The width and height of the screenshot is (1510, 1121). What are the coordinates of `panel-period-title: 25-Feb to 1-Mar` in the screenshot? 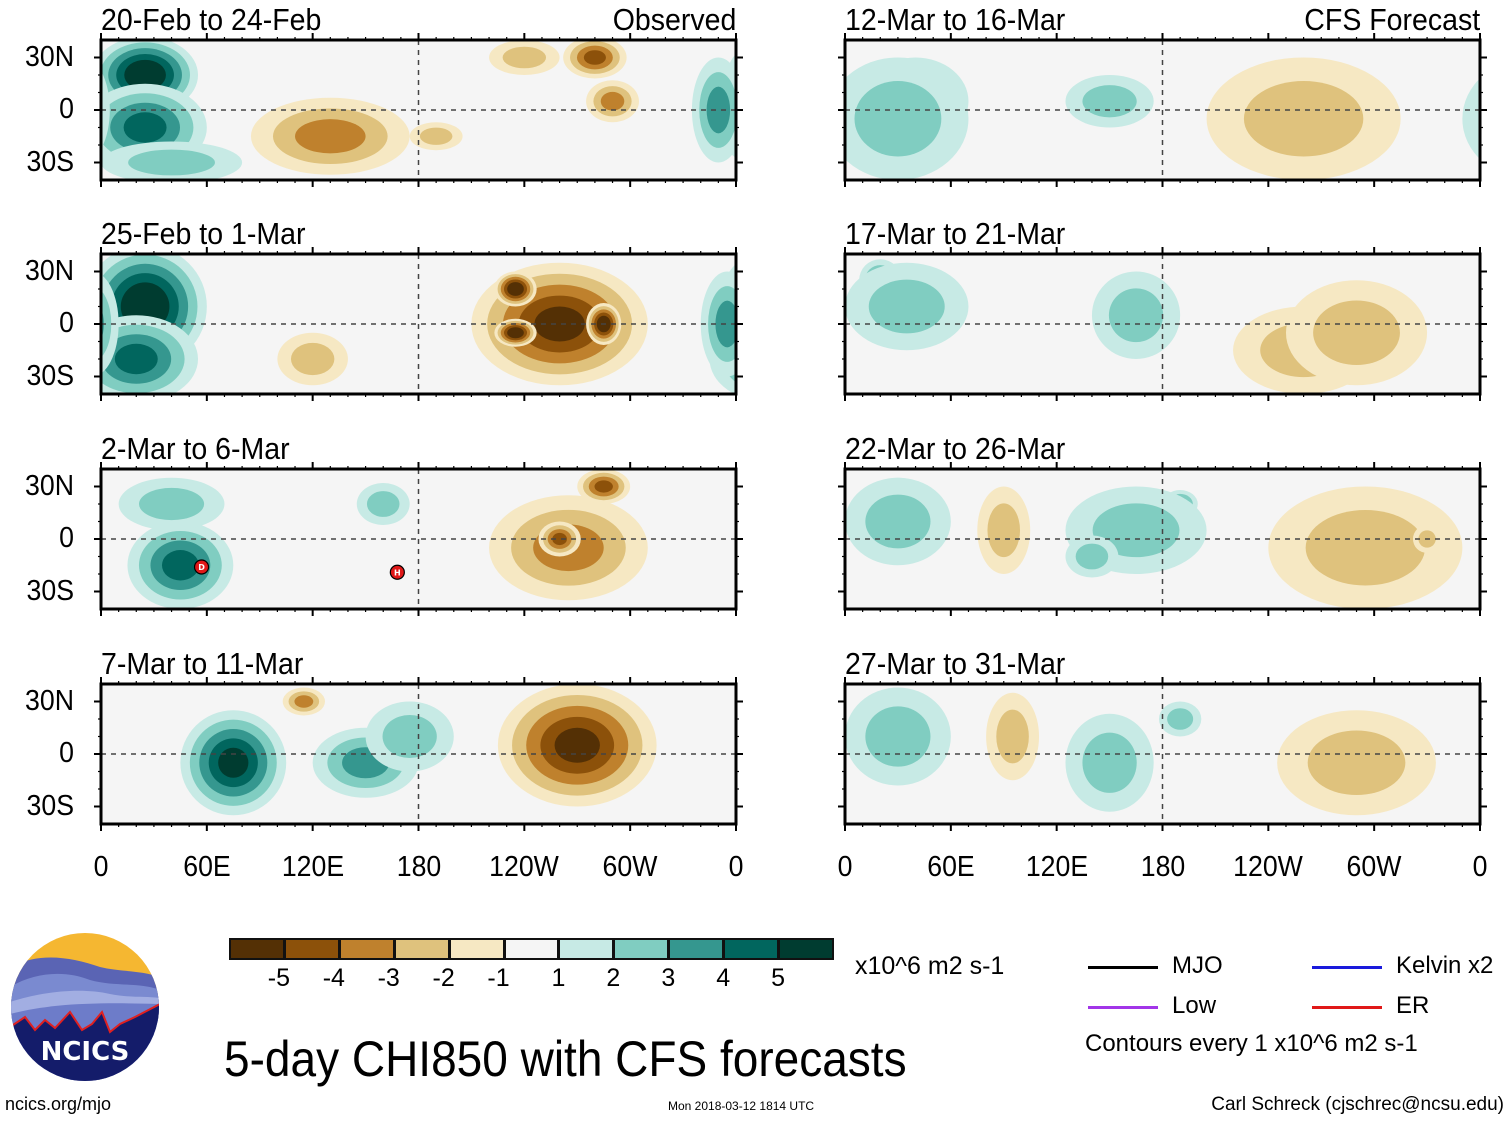 It's located at (203, 233).